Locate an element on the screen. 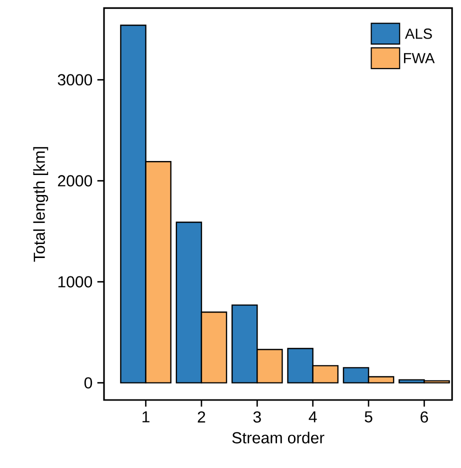 This screenshot has height=468, width=461. x-tick-label: 5 is located at coordinates (368, 416).